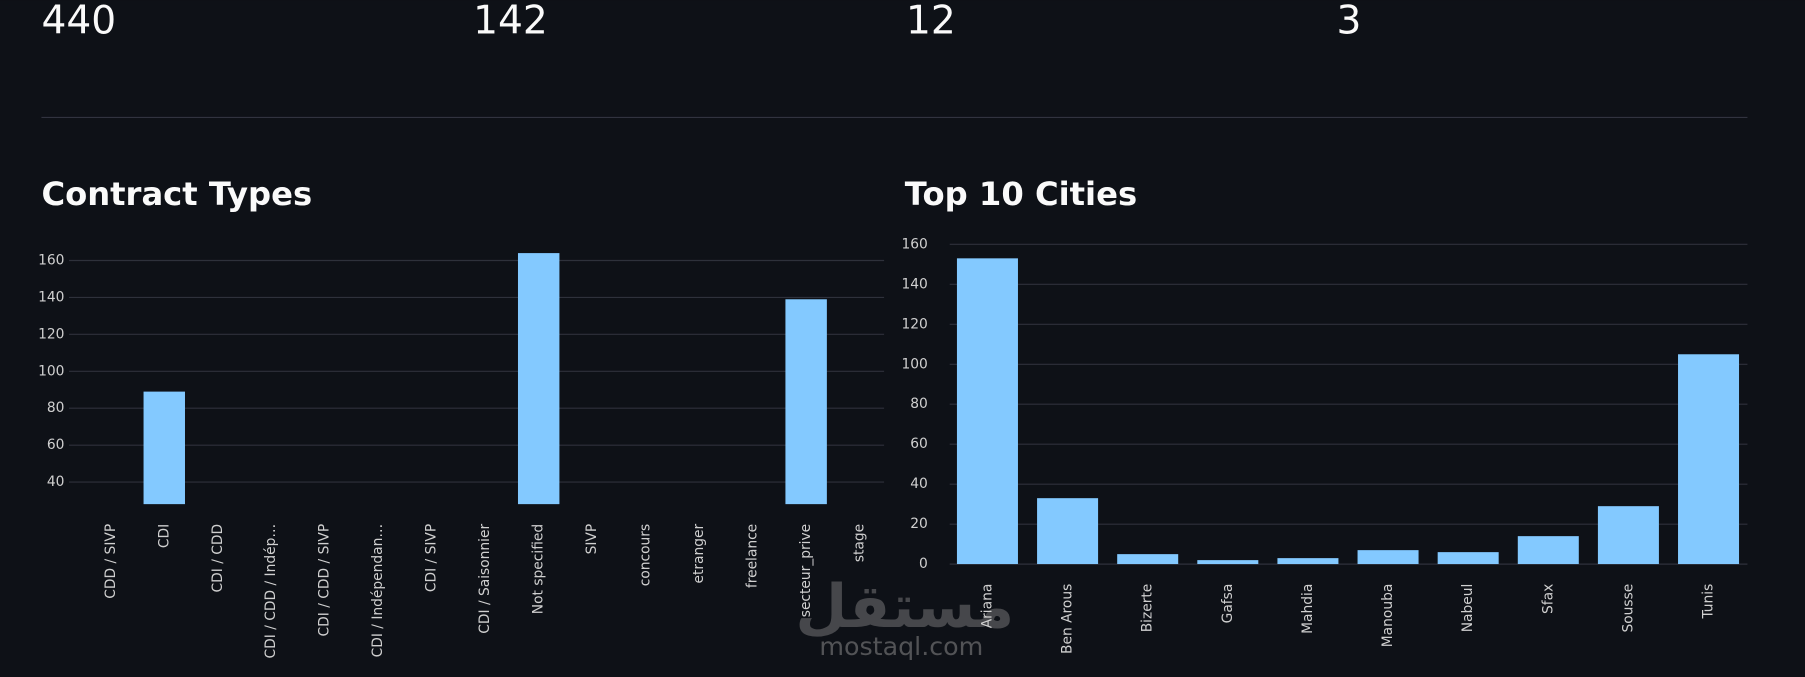 This screenshot has height=677, width=1805. I want to click on x-tick-label: SIVP, so click(592, 539).